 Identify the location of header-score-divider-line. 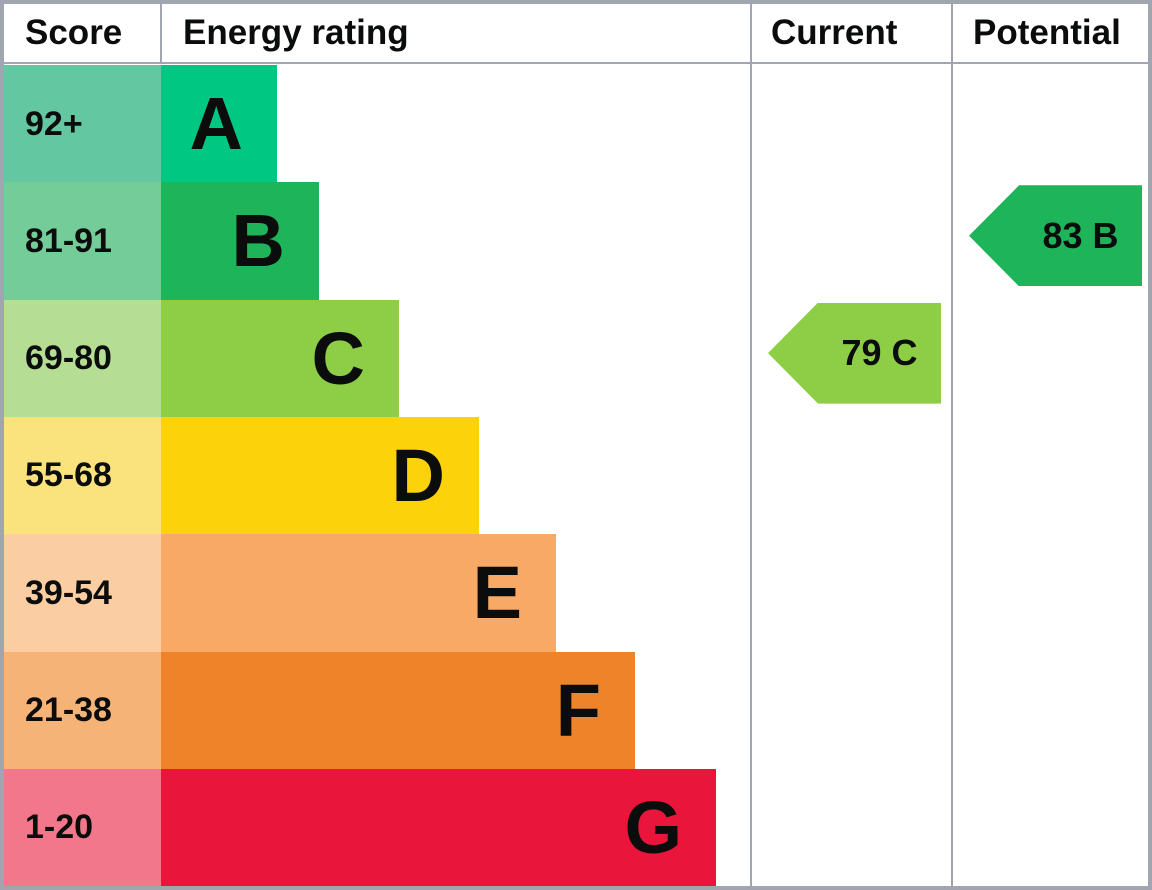
(161, 33).